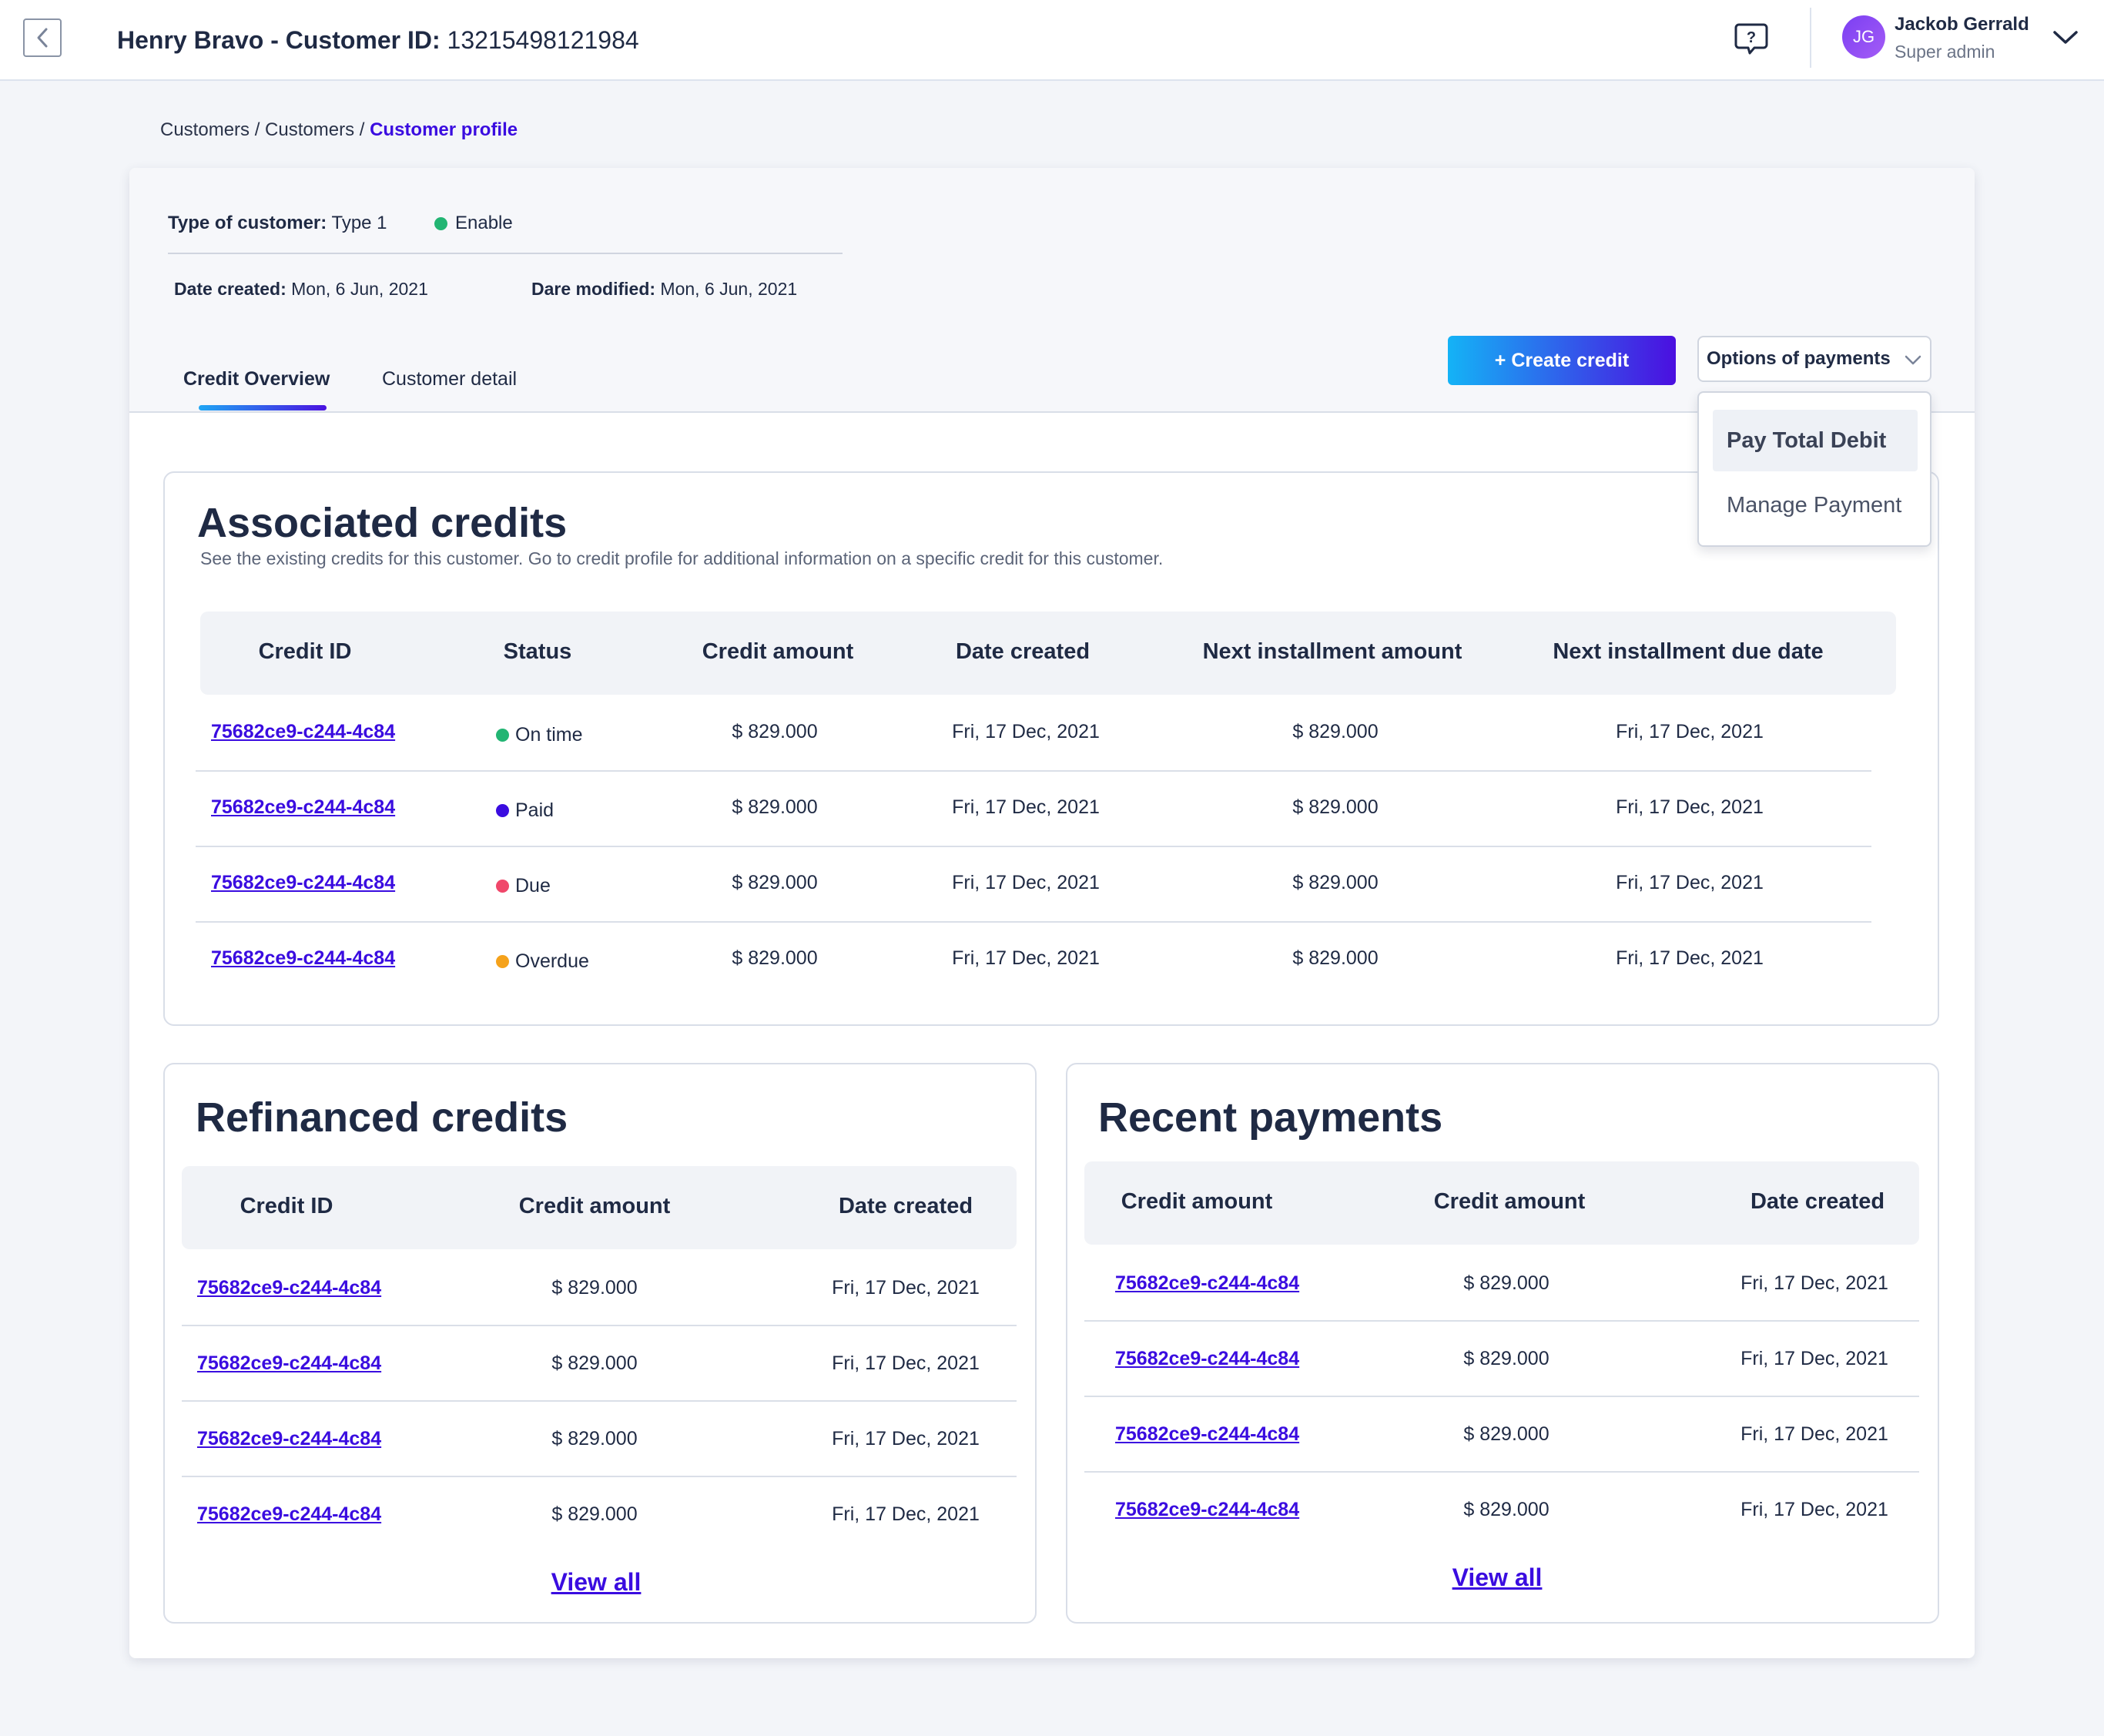 This screenshot has height=1736, width=2104. Describe the element at coordinates (1332, 651) in the screenshot. I see `column-header: Next installment amount` at that location.